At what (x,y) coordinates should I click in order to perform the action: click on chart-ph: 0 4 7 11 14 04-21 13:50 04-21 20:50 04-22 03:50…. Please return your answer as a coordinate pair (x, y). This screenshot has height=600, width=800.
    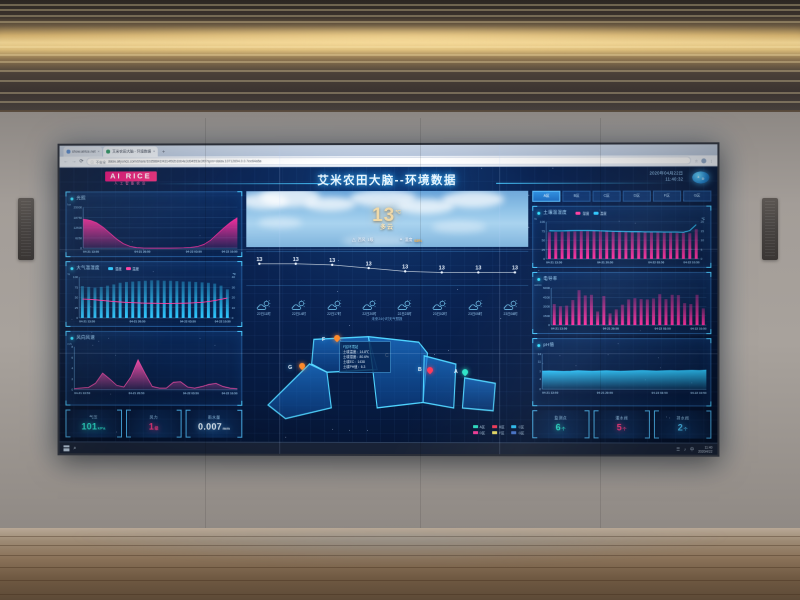
    Looking at the image, I should click on (621, 373).